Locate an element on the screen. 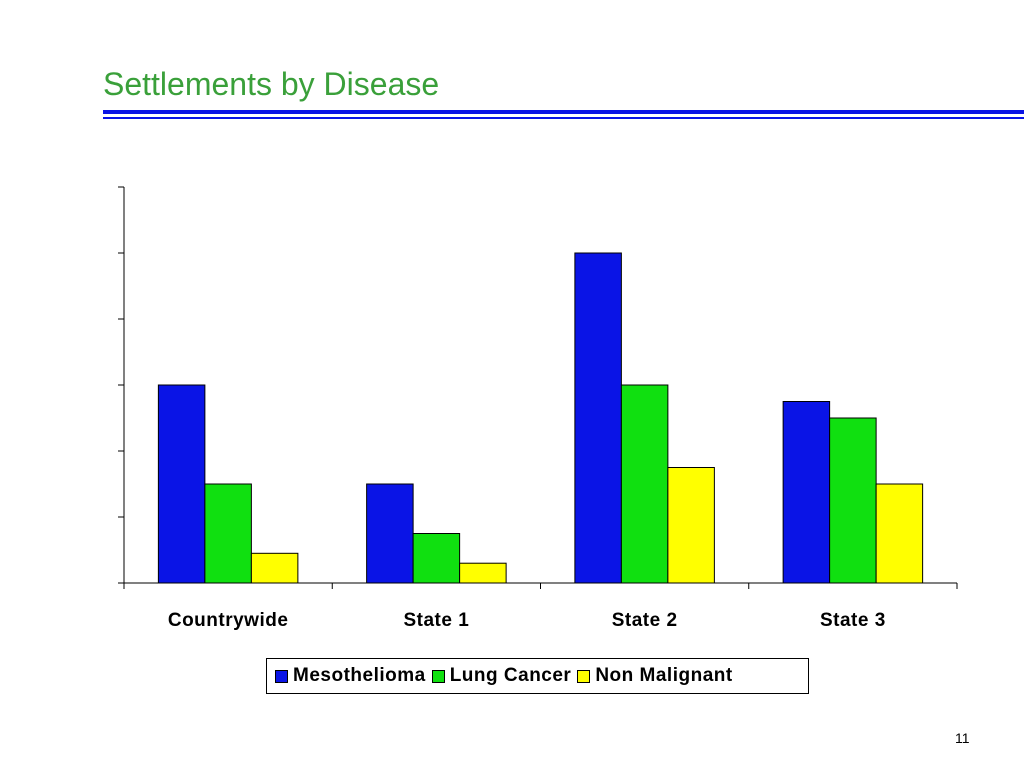 The width and height of the screenshot is (1024, 768). legend-item-lung-cancer: Lung Cancer is located at coordinates (501, 676).